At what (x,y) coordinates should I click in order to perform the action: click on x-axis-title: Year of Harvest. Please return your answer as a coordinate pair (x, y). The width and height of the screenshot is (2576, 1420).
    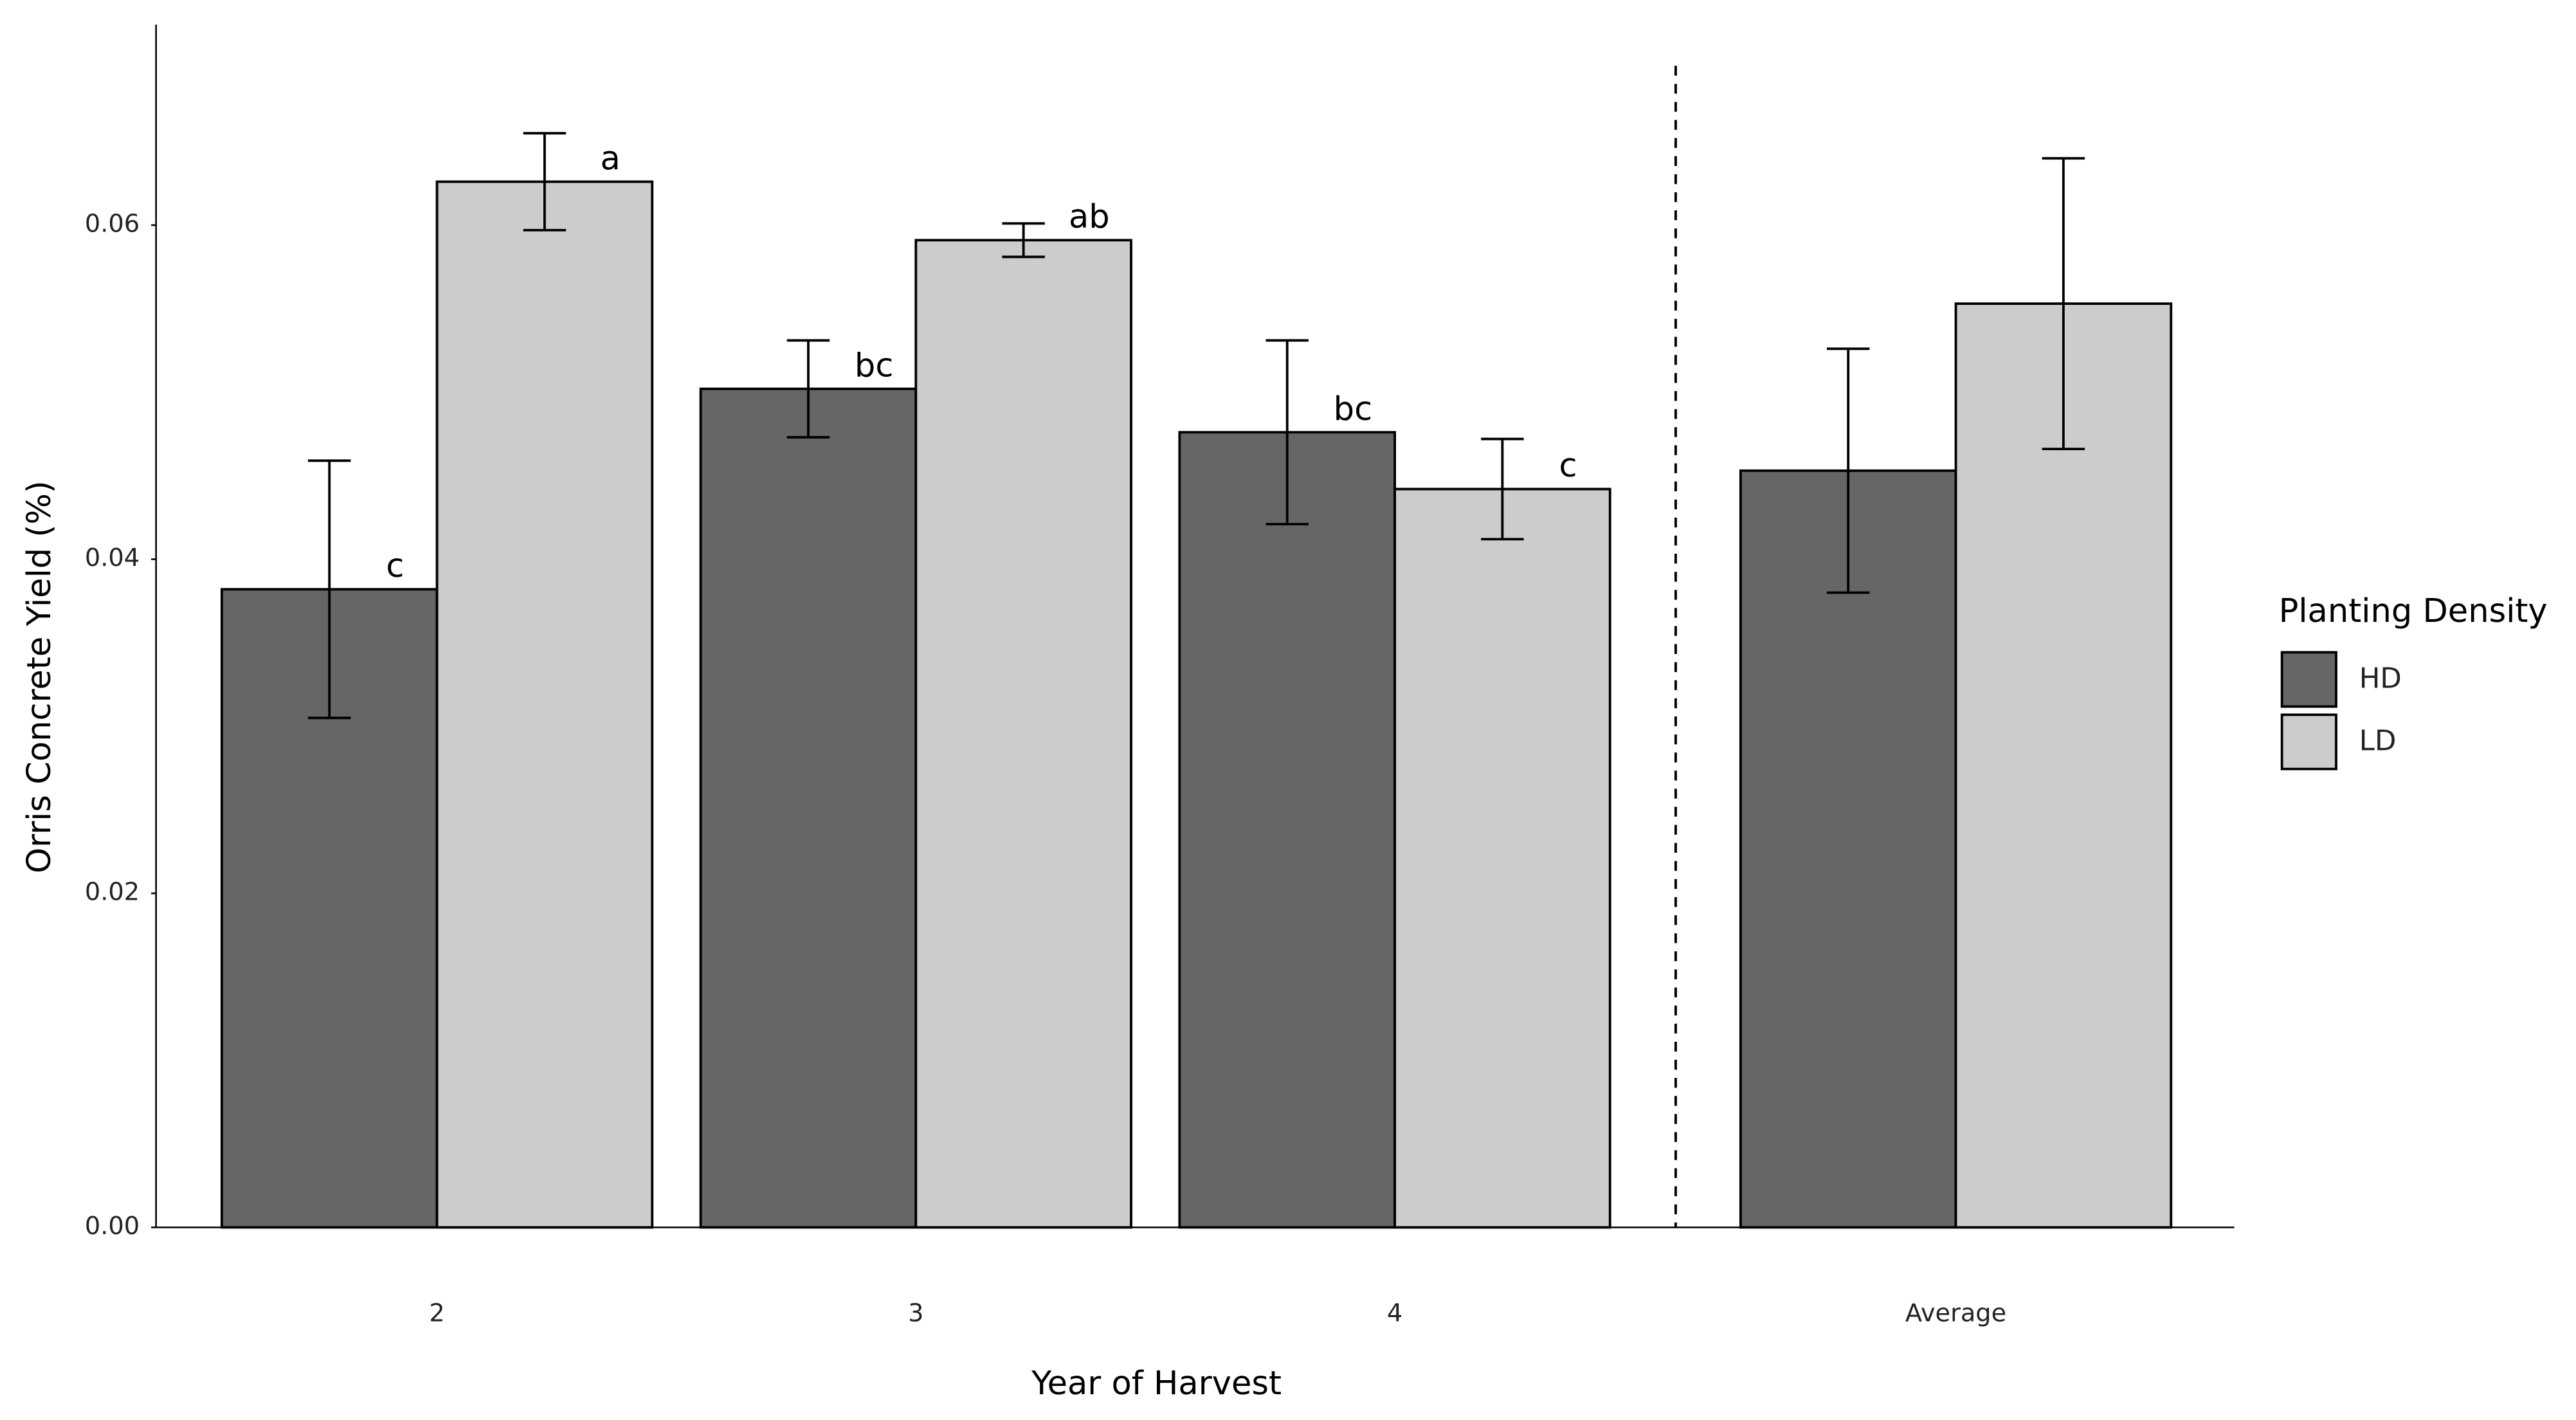
    Looking at the image, I should click on (1156, 1384).